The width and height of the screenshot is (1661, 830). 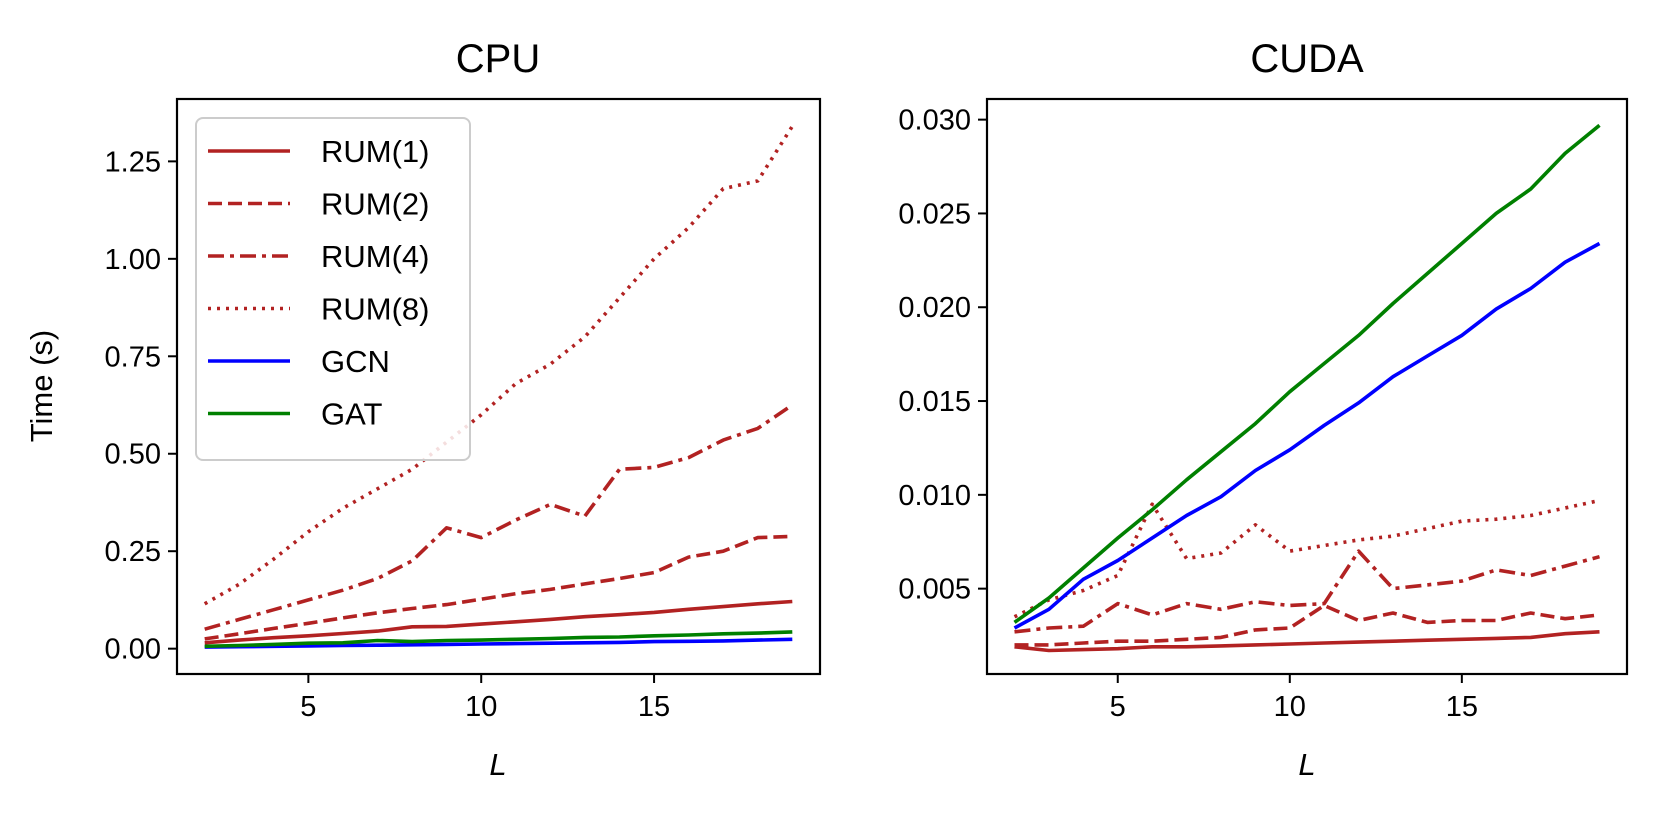 I want to click on cpu-y-tick-label: 1.25, so click(x=133, y=162).